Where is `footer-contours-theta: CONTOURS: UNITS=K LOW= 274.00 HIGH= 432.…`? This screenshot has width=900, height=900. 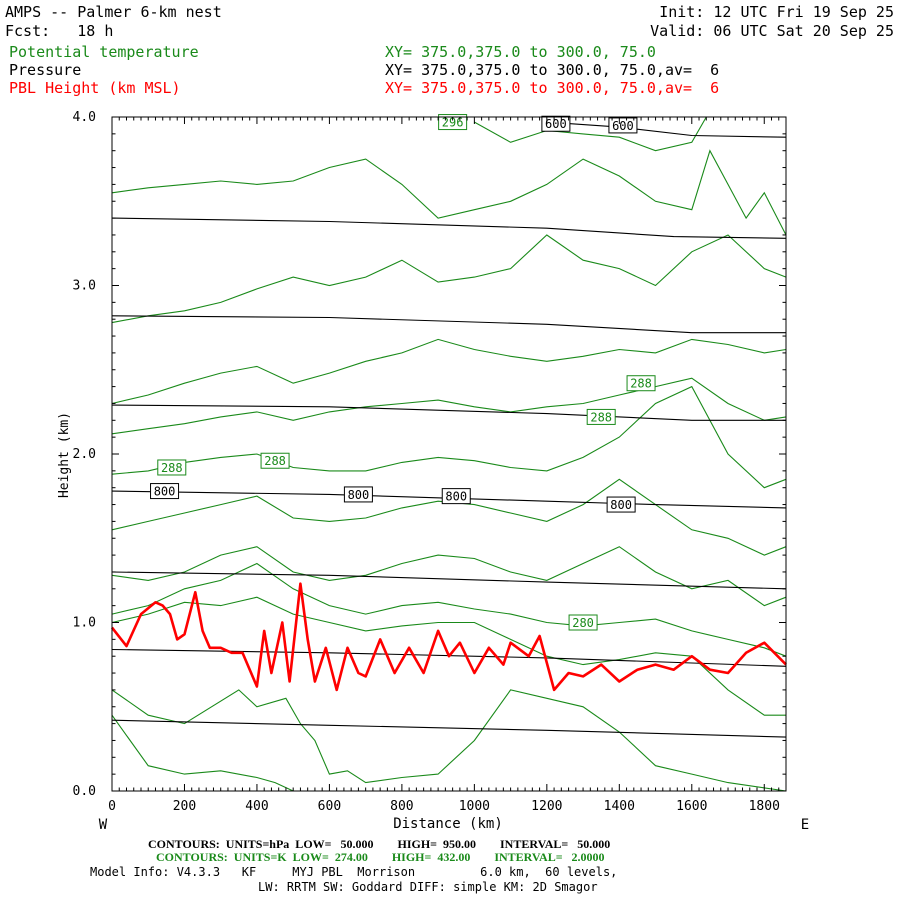 footer-contours-theta: CONTOURS: UNITS=K LOW= 274.00 HIGH= 432.… is located at coordinates (380, 857).